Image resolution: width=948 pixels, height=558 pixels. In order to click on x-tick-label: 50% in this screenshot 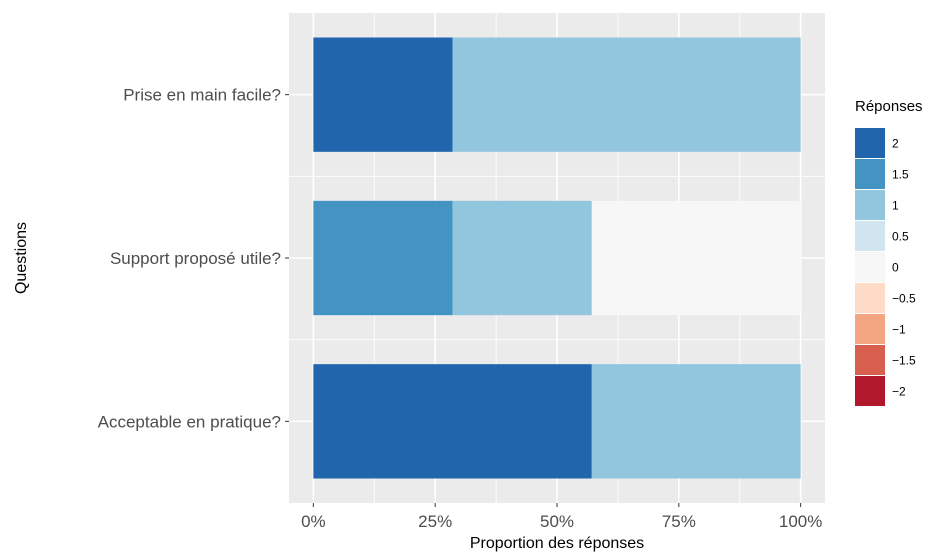, I will do `click(557, 521)`.